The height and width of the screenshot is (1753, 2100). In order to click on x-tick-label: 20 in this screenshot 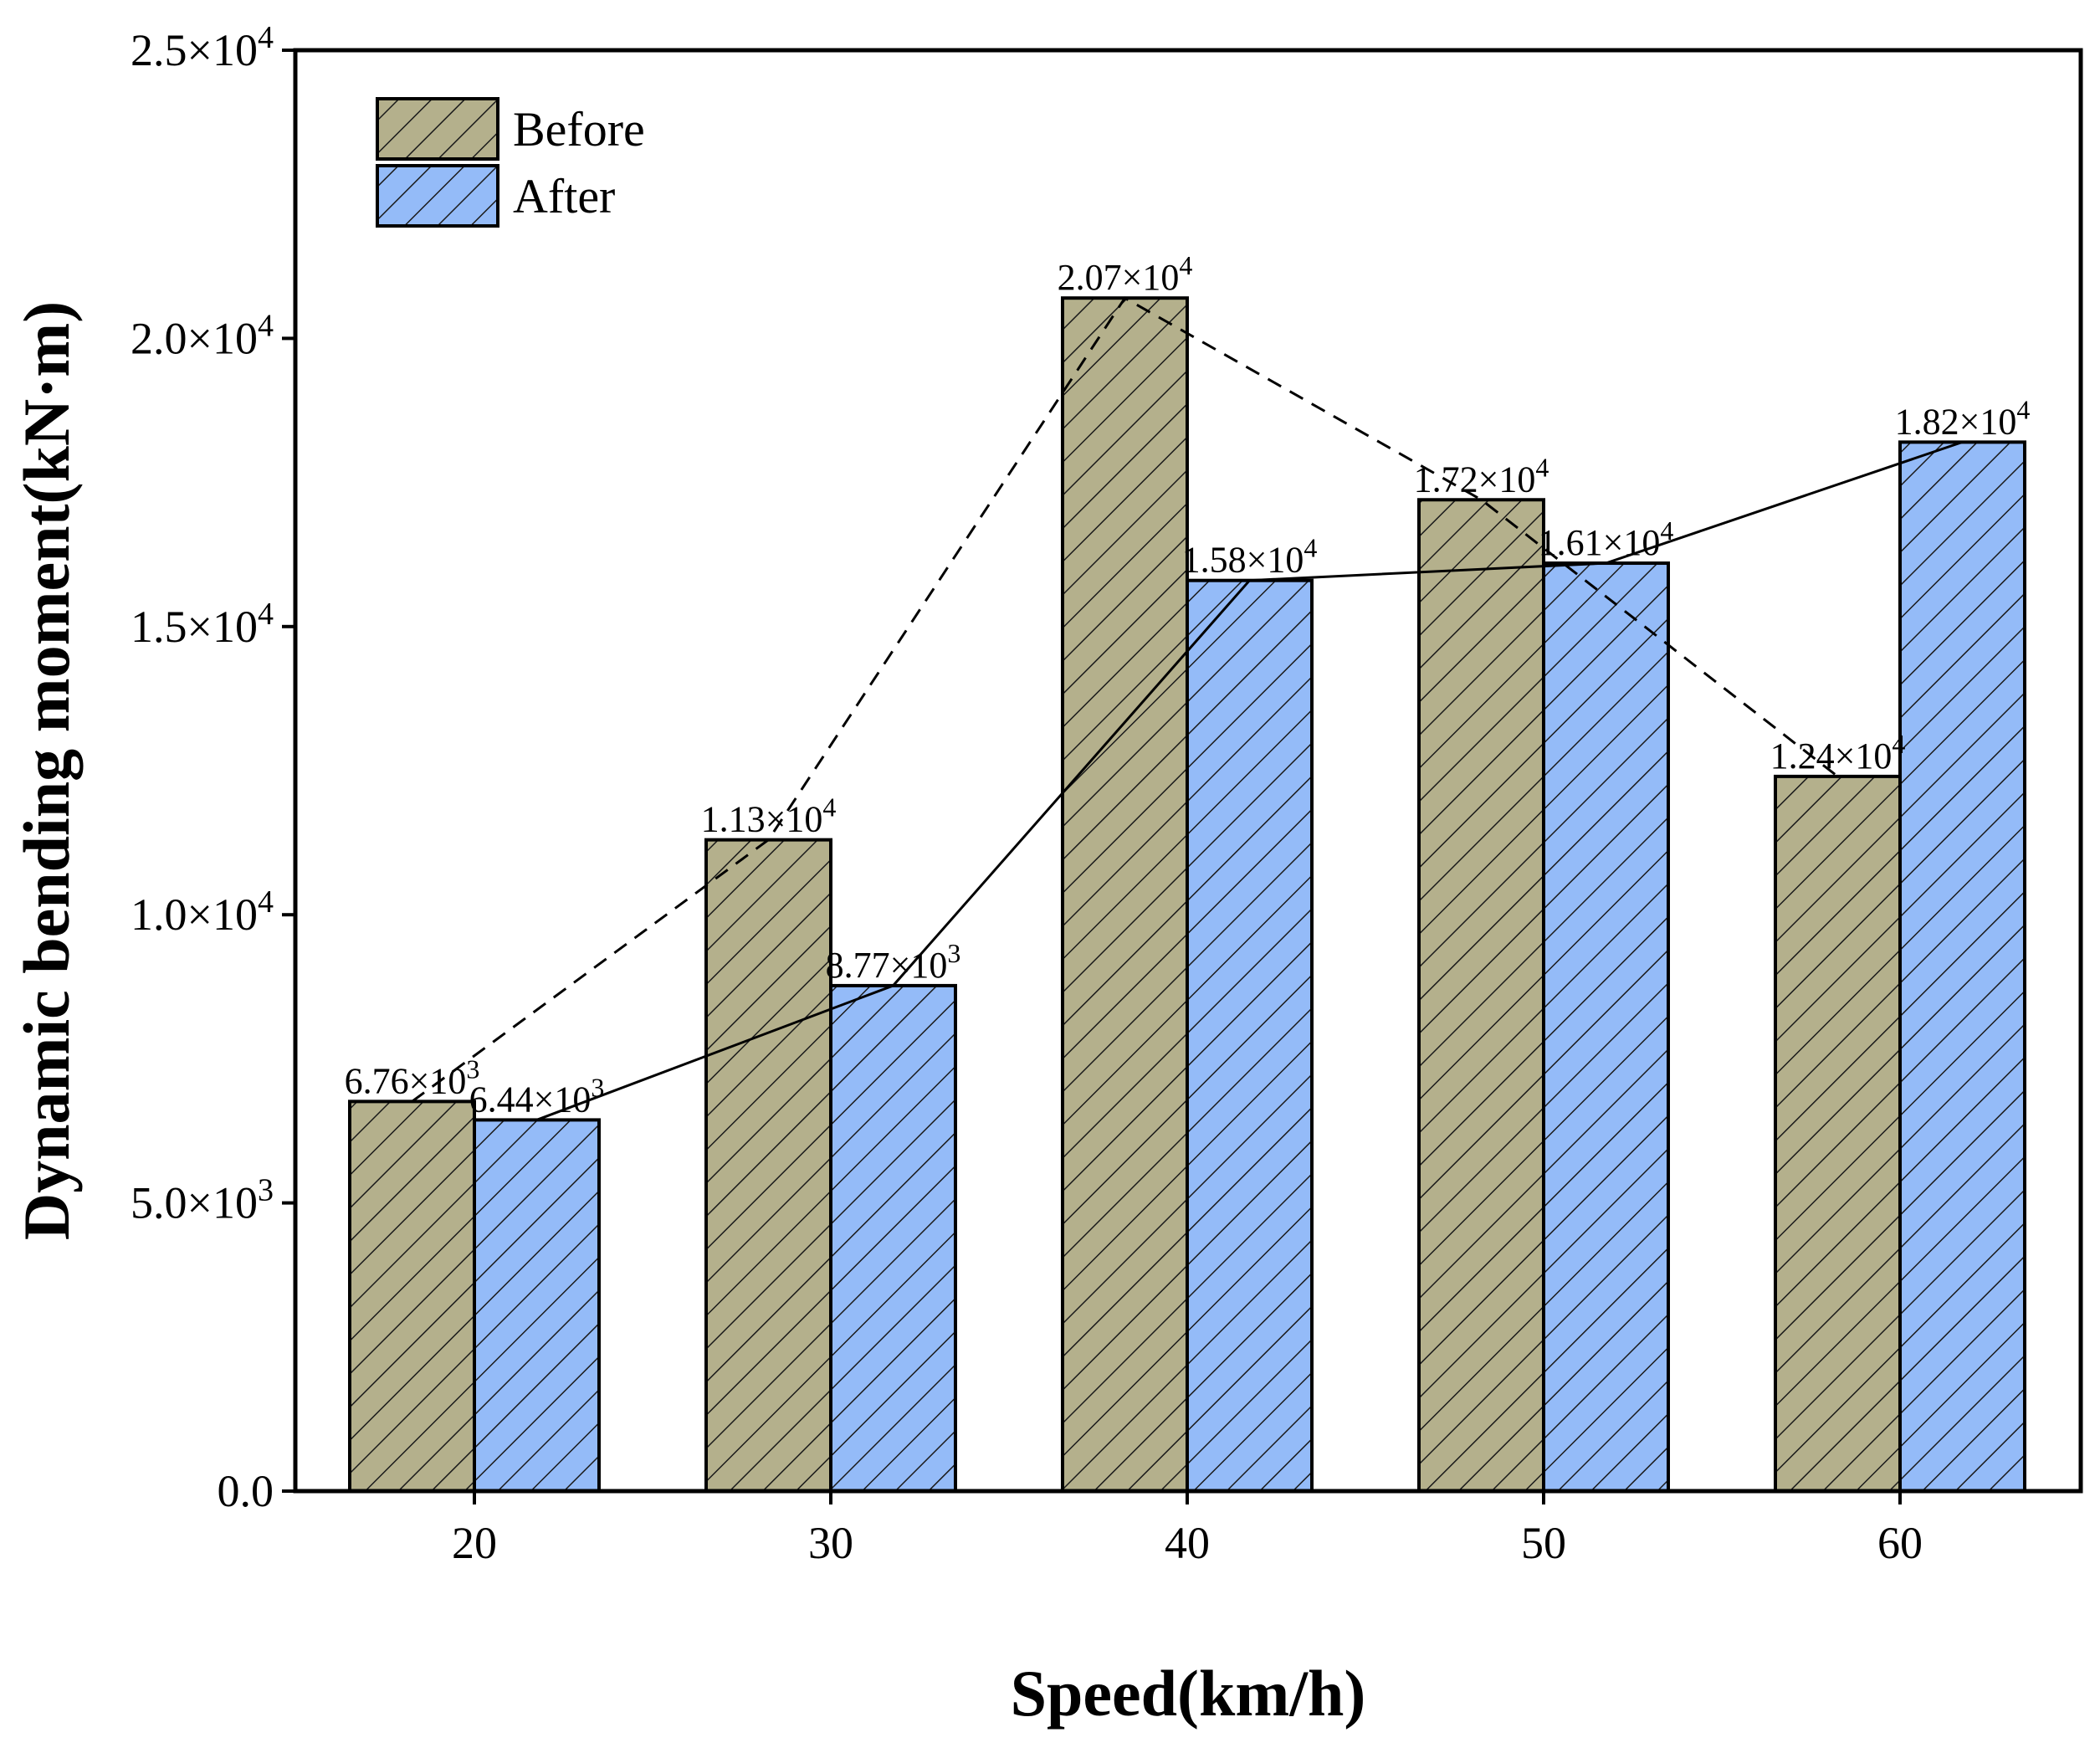, I will do `click(474, 1543)`.